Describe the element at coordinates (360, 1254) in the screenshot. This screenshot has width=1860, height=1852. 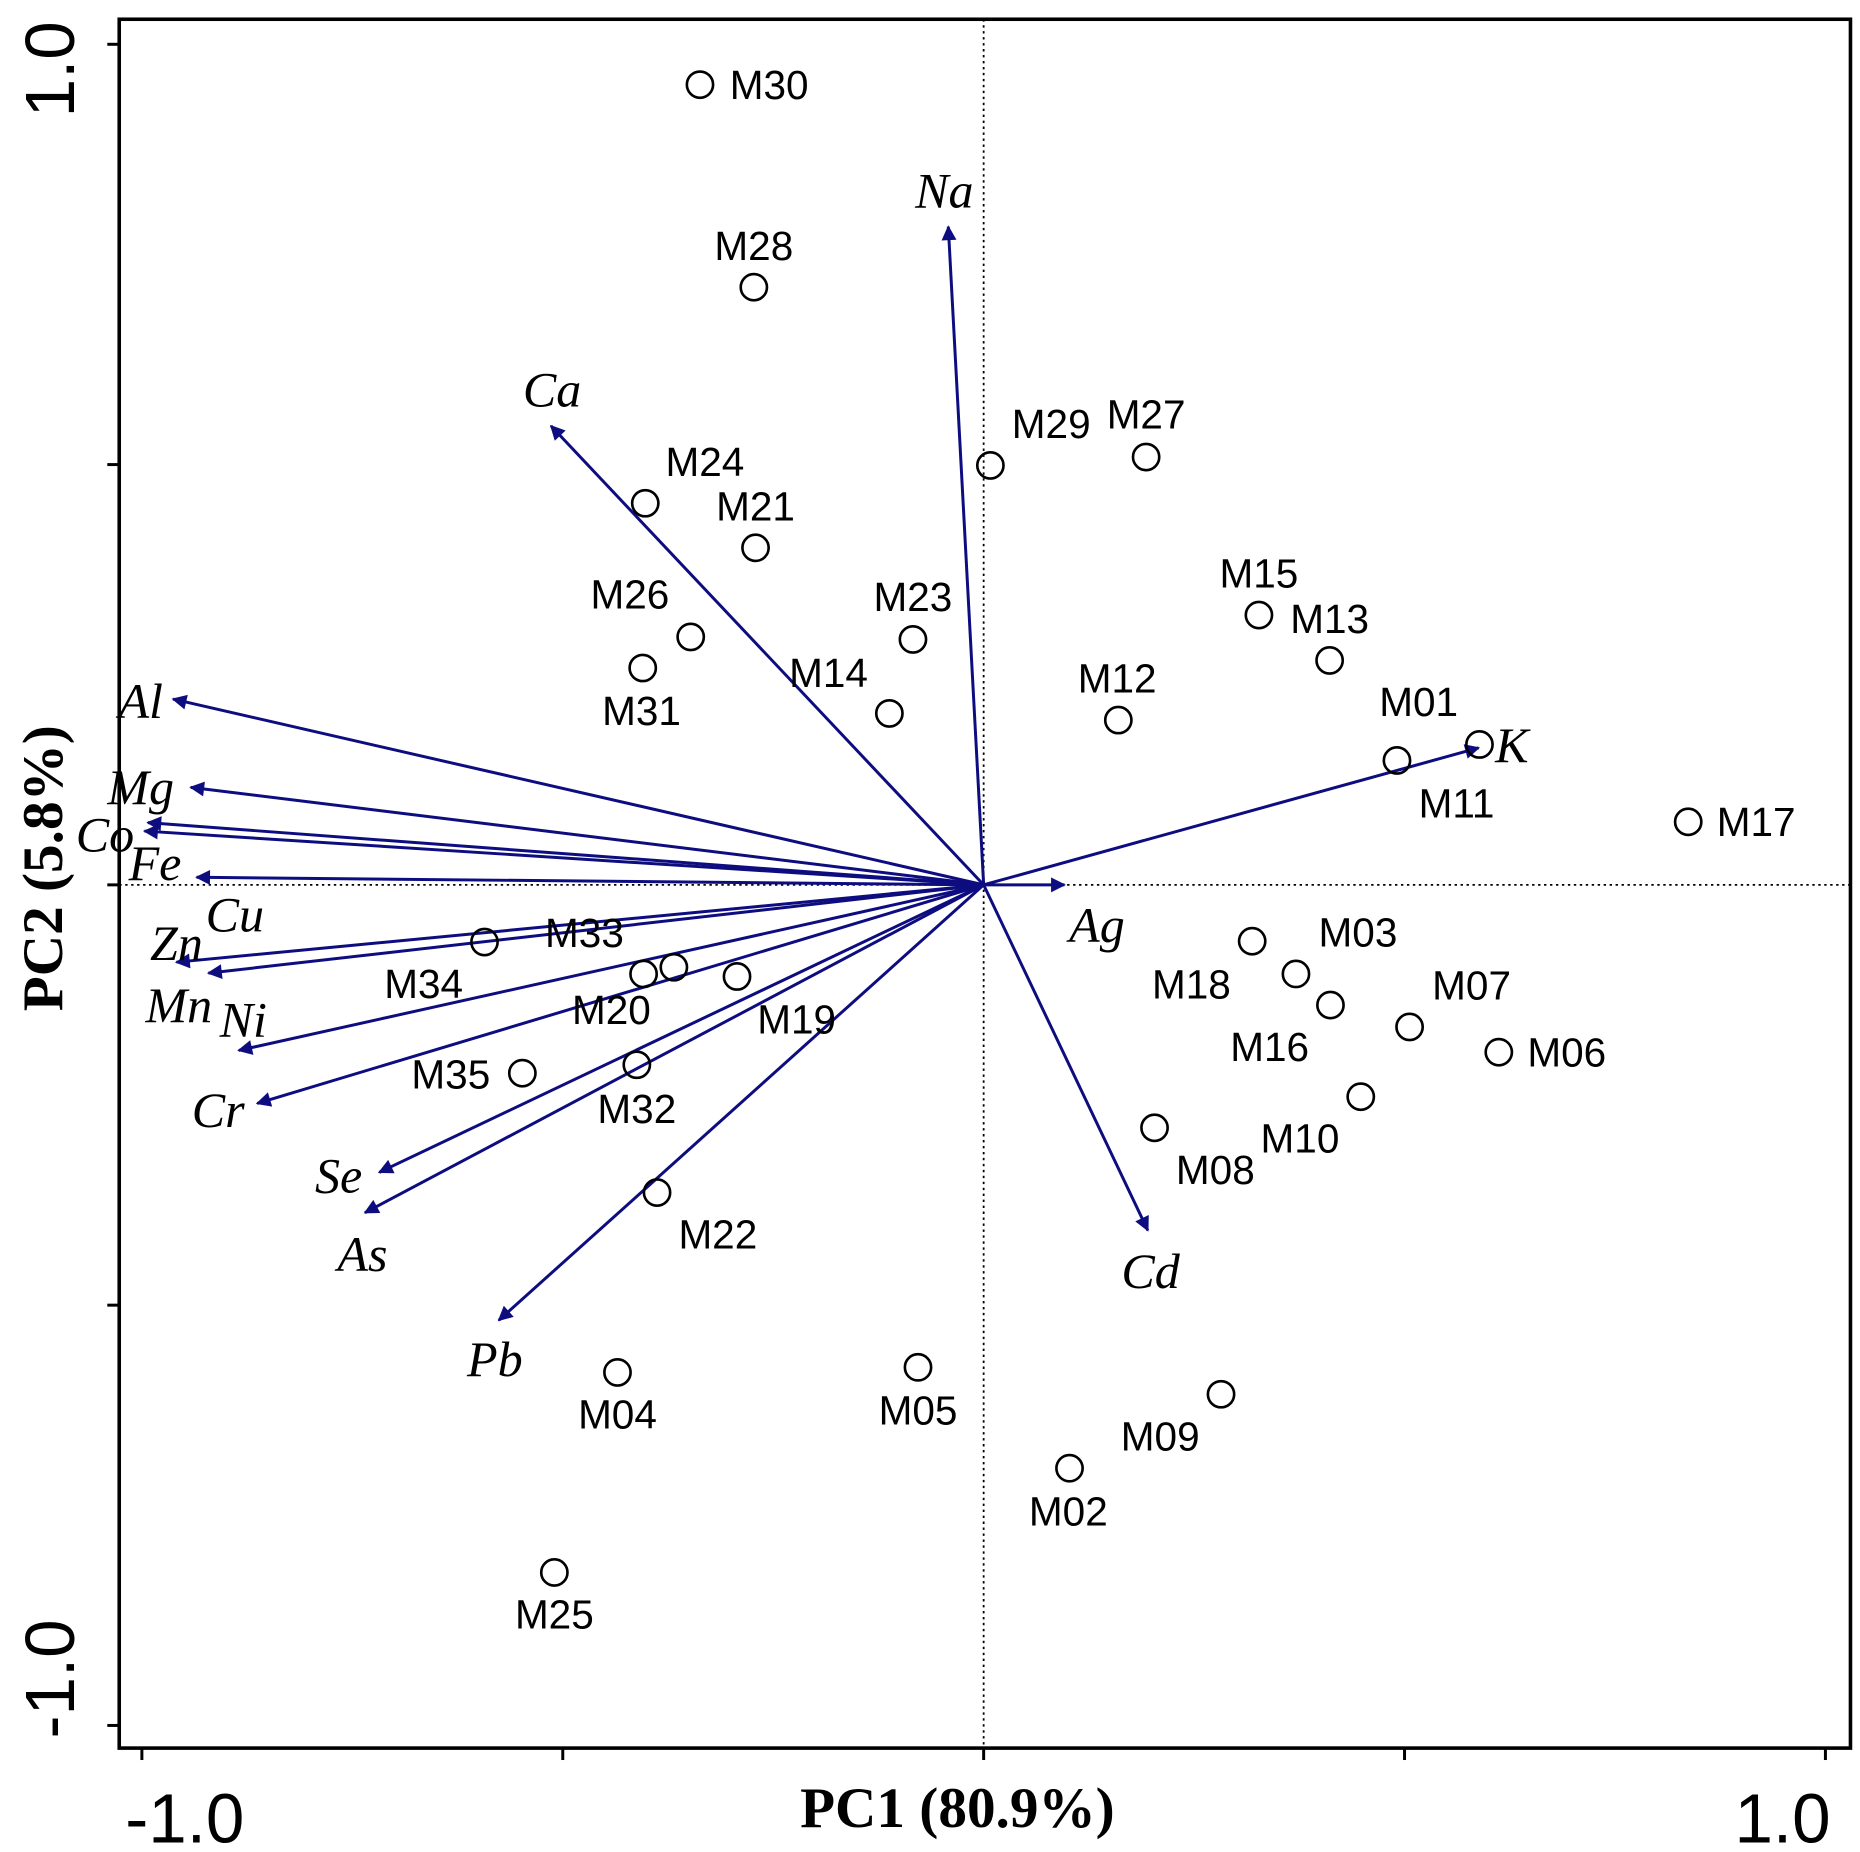
I see `variable-label-as: As` at that location.